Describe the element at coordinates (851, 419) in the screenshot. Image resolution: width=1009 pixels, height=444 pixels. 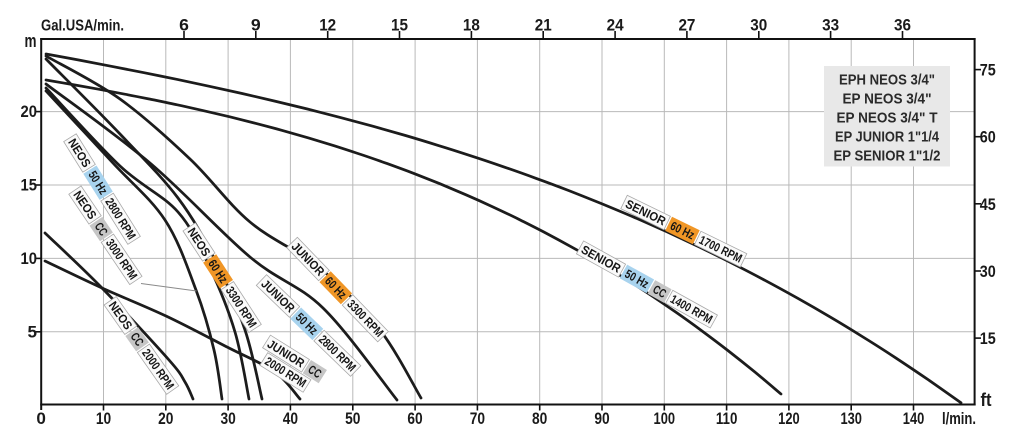
I see `svg-text: 130` at that location.